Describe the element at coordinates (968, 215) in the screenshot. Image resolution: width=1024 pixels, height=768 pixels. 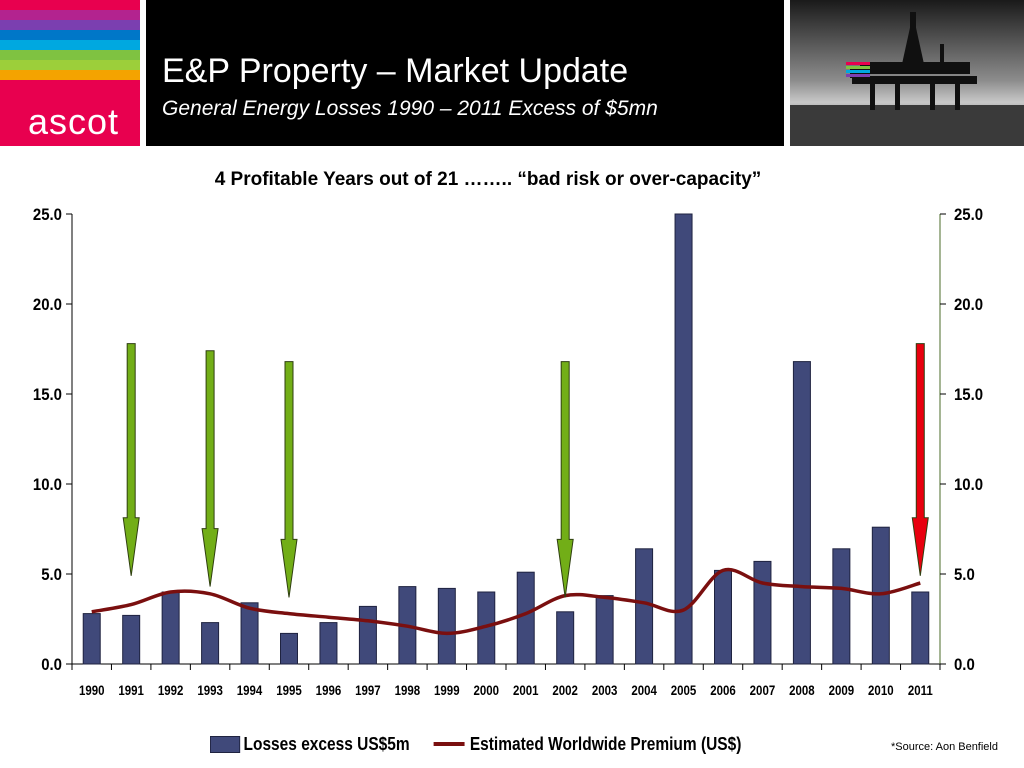
I see `y2-tick-label: 25.0` at that location.